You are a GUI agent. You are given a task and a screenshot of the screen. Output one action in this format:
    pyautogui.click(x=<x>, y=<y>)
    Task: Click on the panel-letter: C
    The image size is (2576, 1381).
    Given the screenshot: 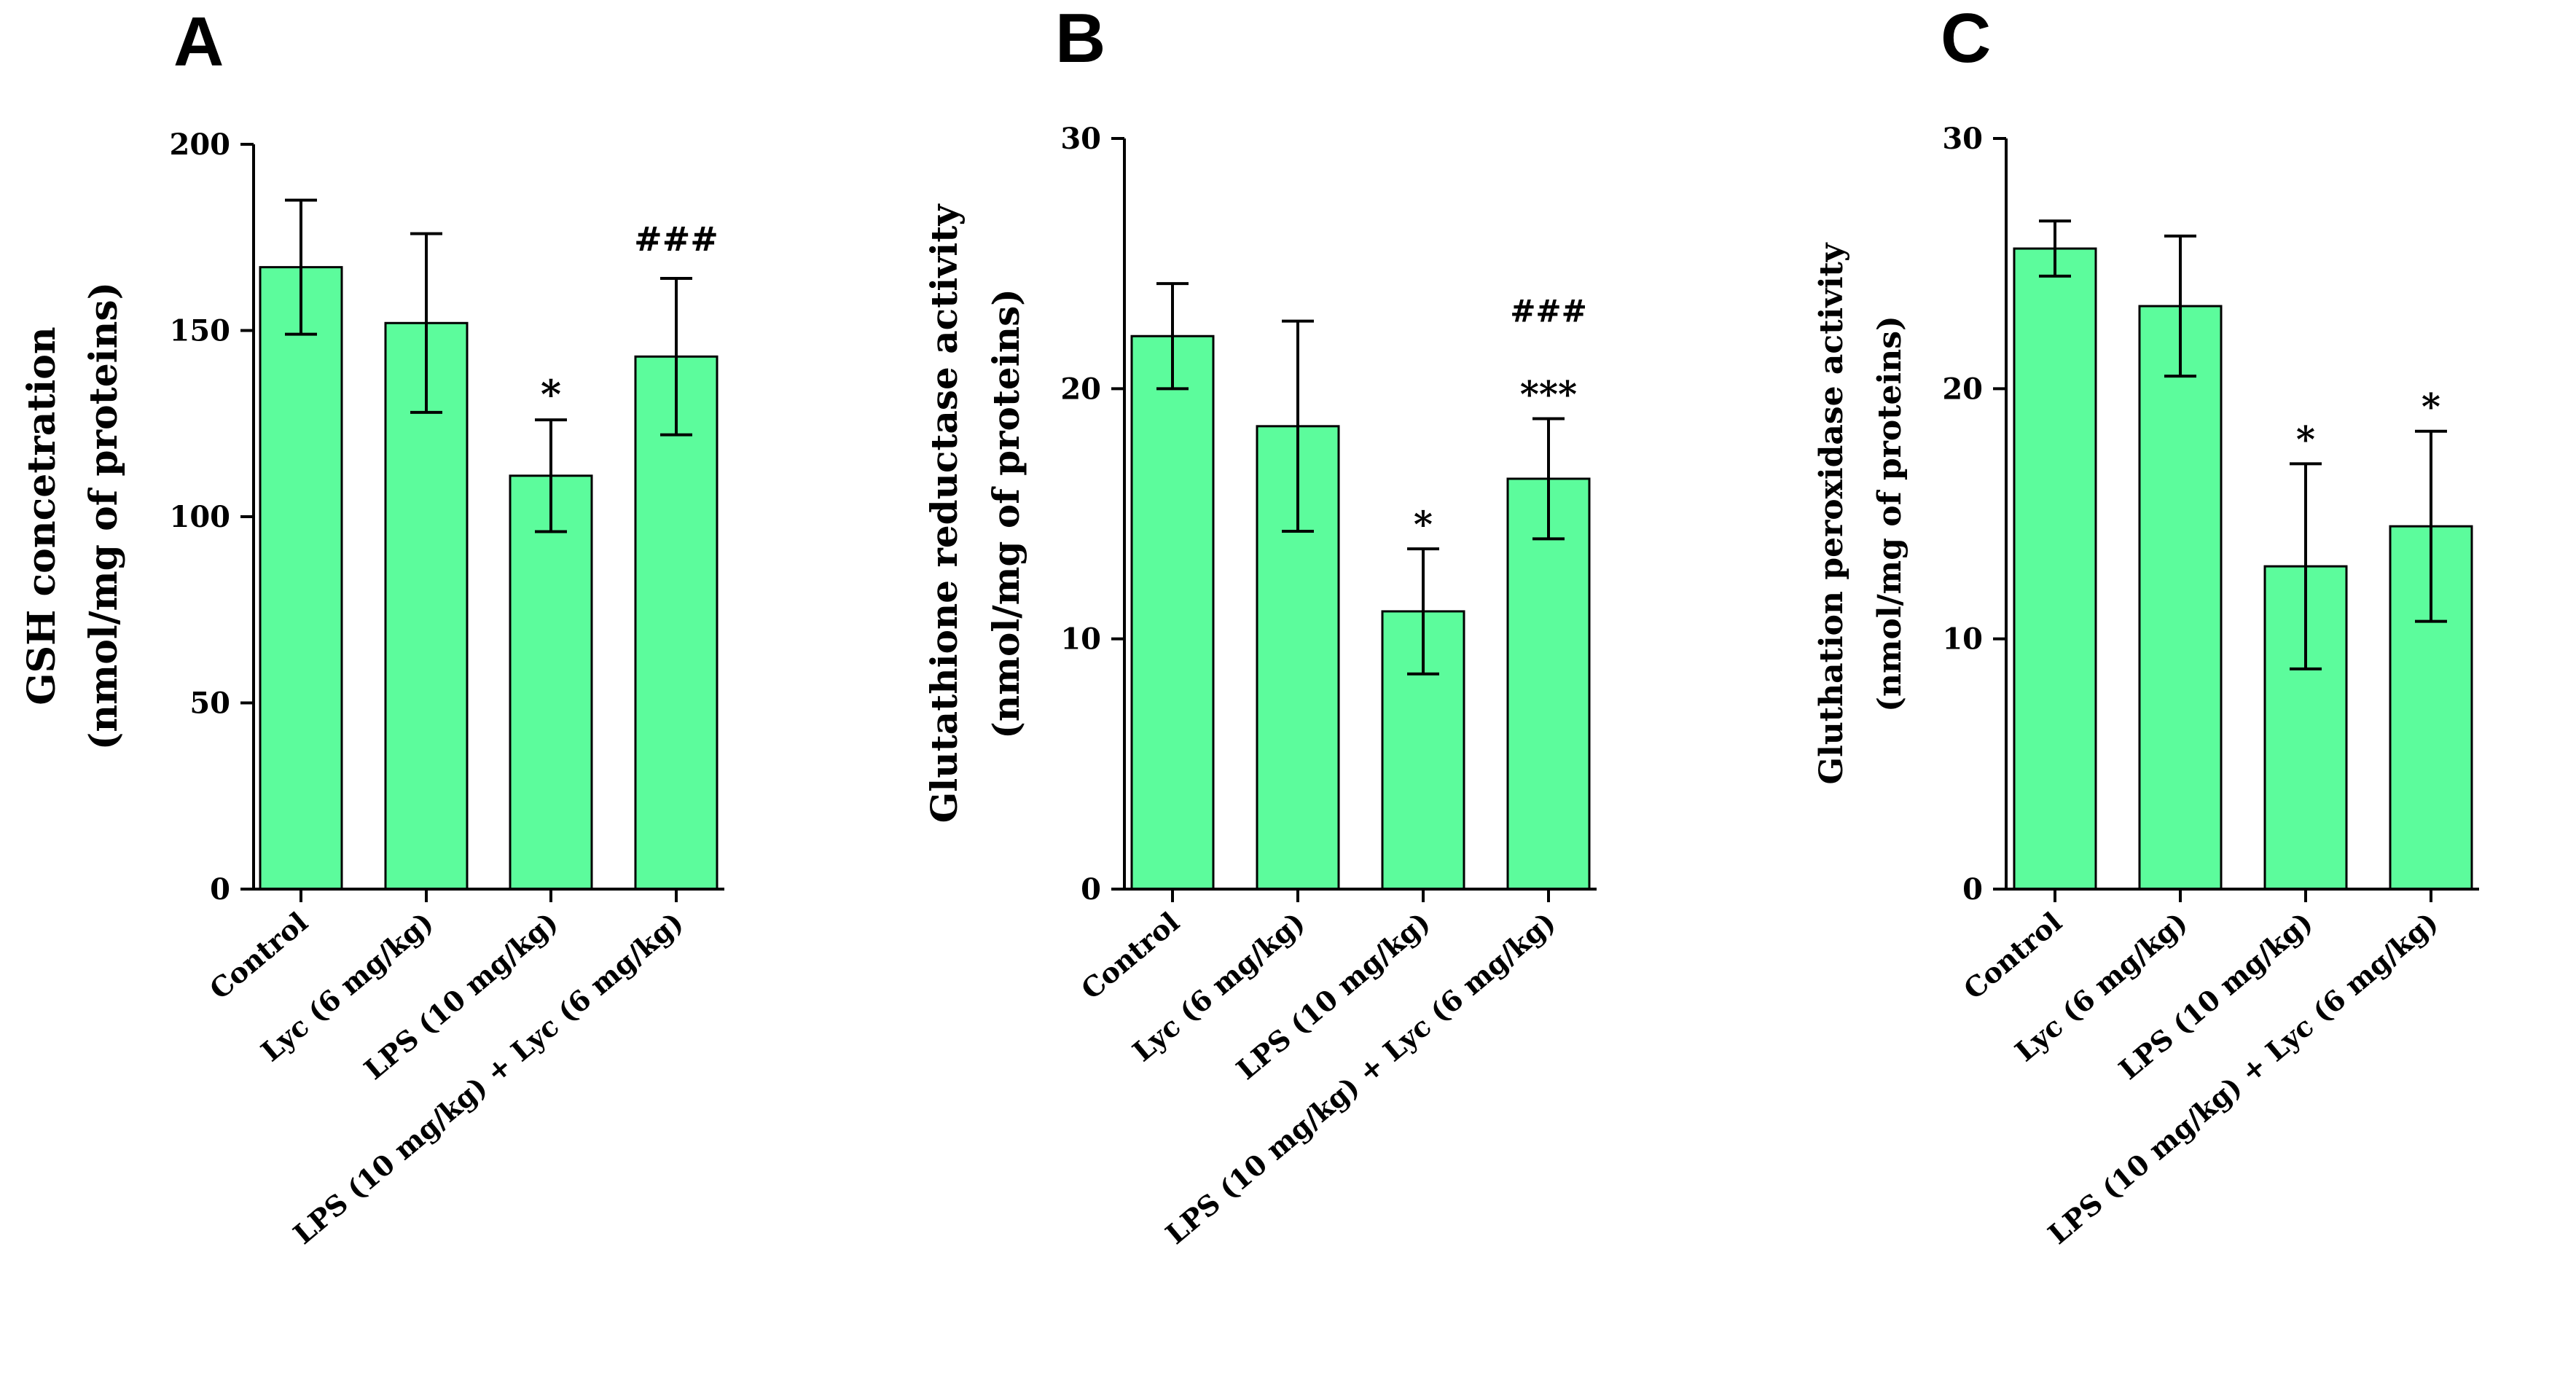 What is the action you would take?
    pyautogui.click(x=1966, y=39)
    